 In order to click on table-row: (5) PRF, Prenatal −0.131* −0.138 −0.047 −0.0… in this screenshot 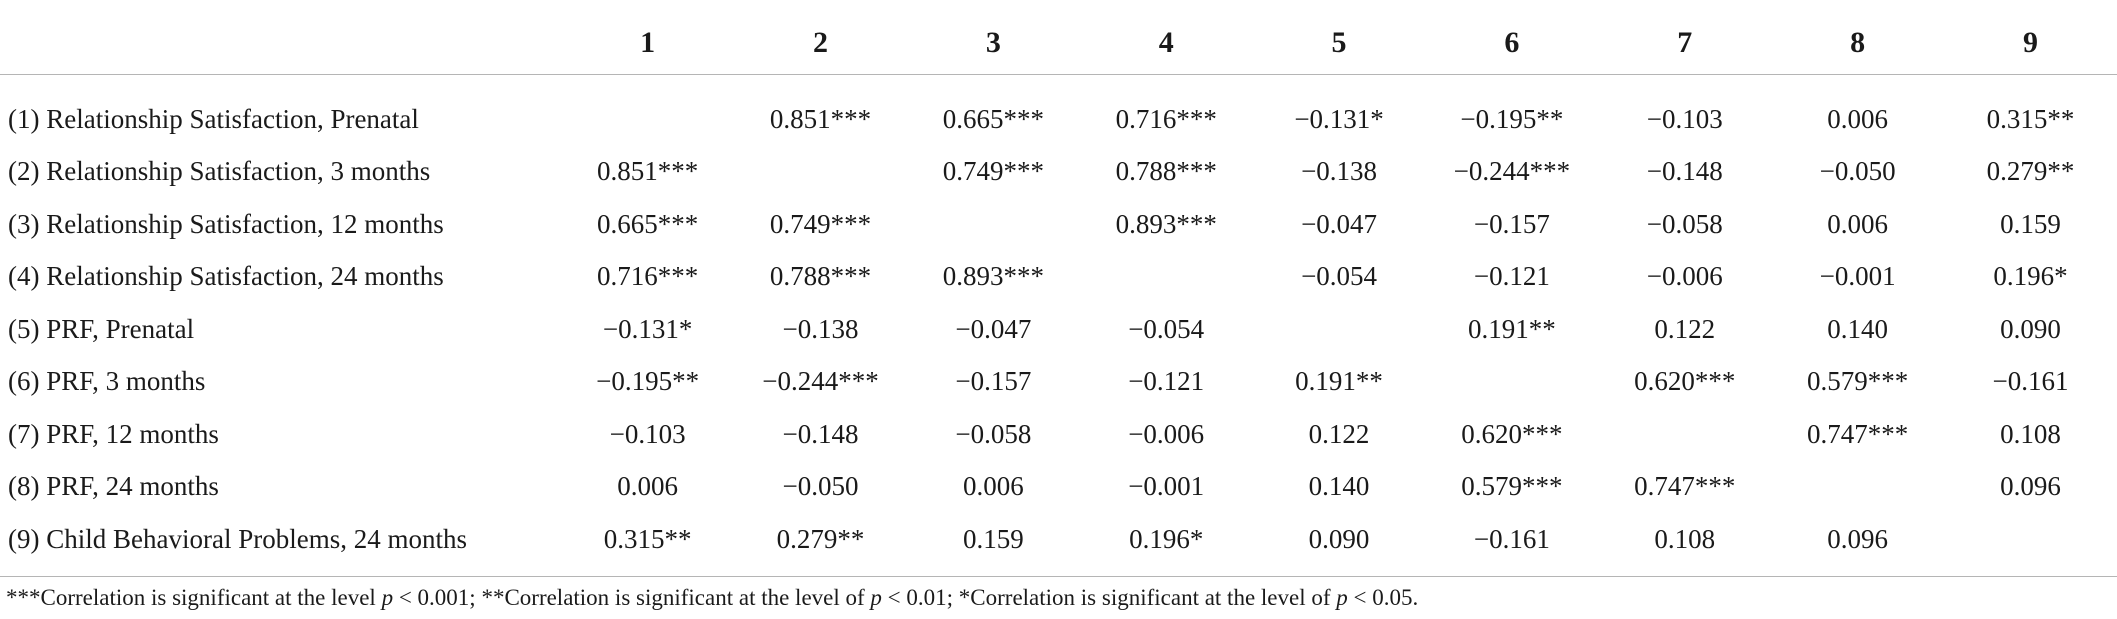, I will do `click(1058, 329)`.